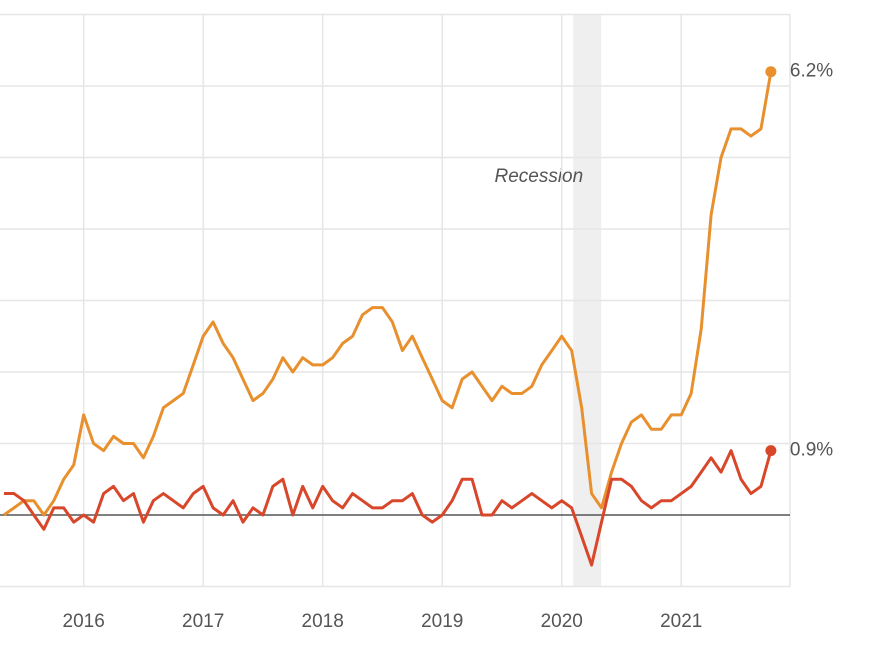 The height and width of the screenshot is (663, 884). I want to click on end-label: 6.2%, so click(811, 71).